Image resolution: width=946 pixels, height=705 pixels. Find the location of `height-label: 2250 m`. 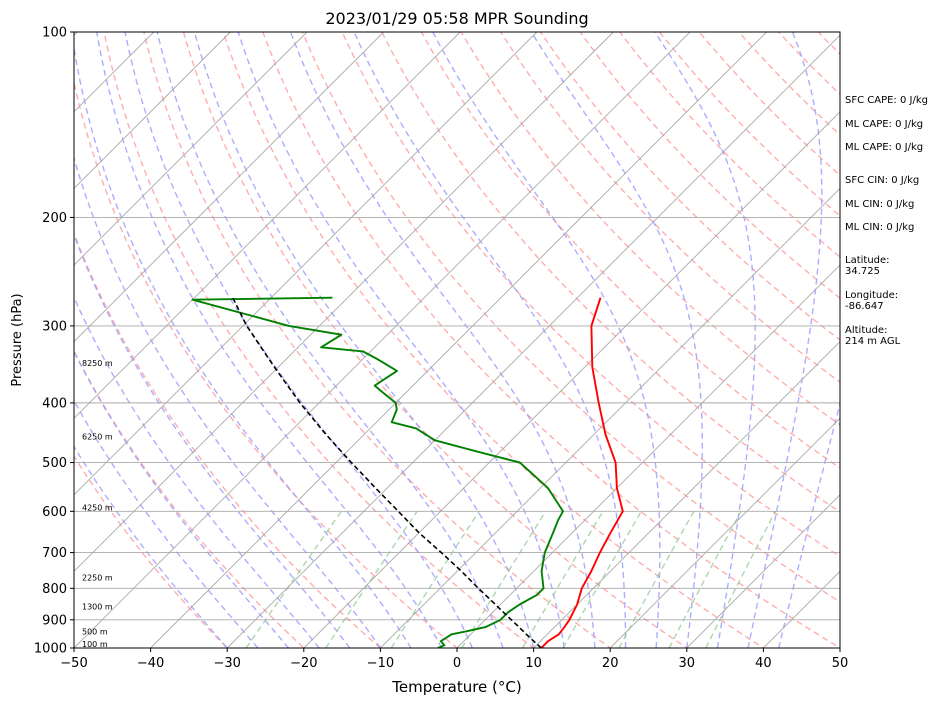

height-label: 2250 m is located at coordinates (97, 578).